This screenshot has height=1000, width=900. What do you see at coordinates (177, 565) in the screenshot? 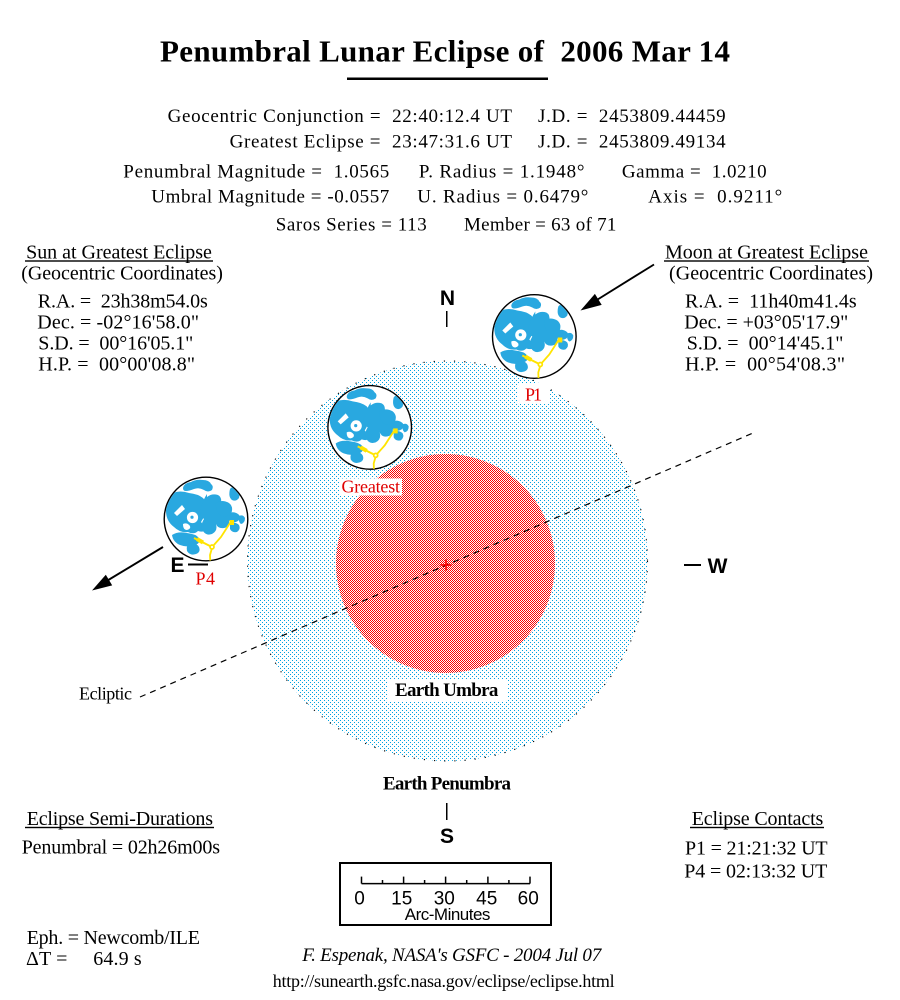
I see `svg-text: E` at bounding box center [177, 565].